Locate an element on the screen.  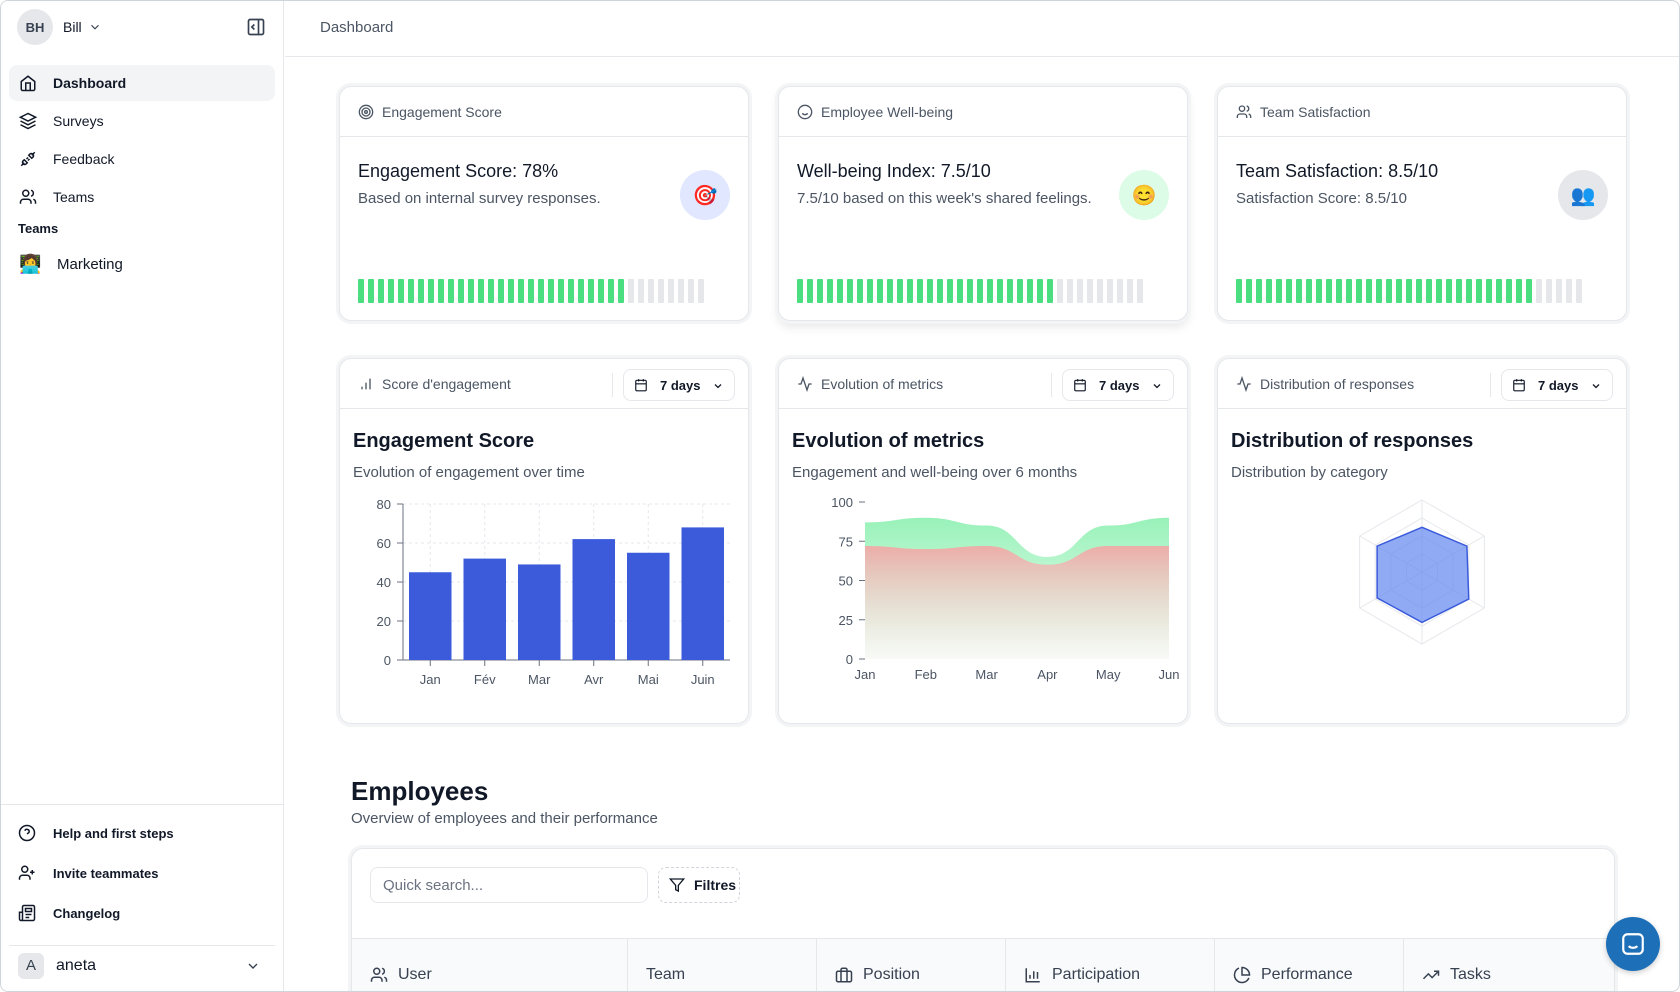
y-tick-label: 100 is located at coordinates (842, 502).